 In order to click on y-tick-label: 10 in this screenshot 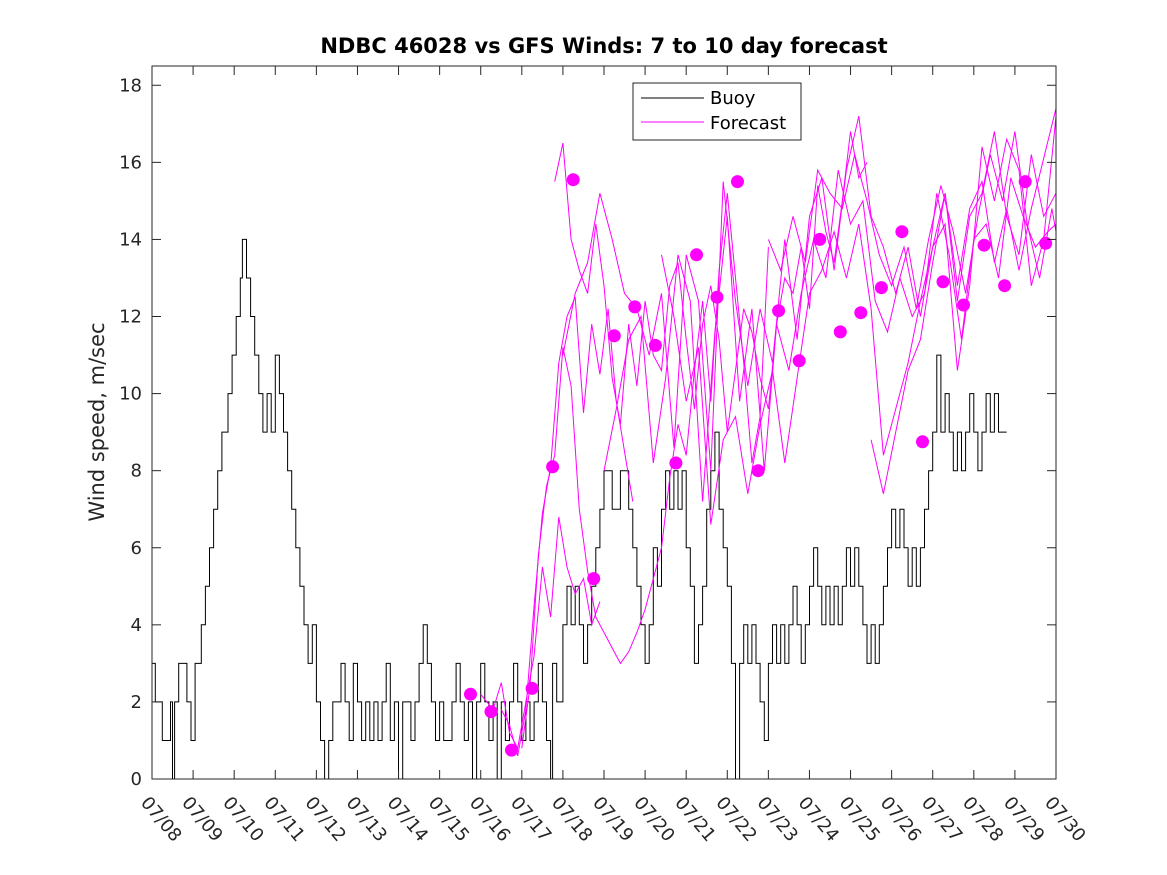, I will do `click(130, 394)`.